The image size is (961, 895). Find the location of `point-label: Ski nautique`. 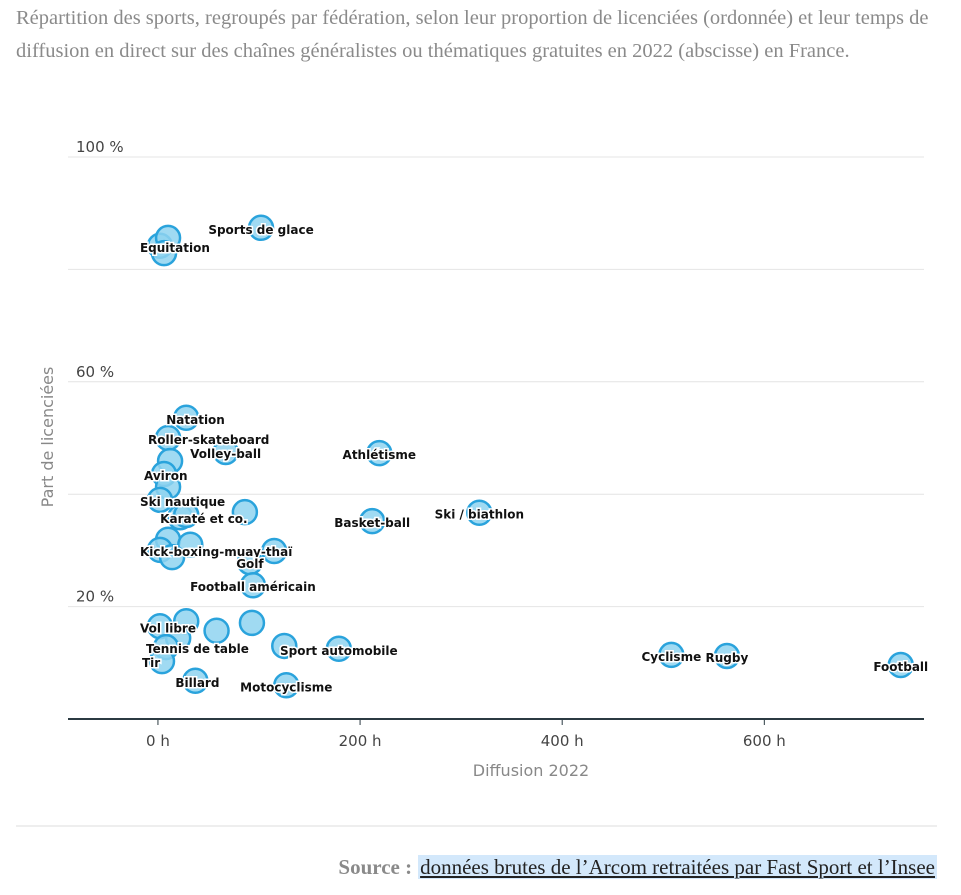

point-label: Ski nautique is located at coordinates (182, 502).